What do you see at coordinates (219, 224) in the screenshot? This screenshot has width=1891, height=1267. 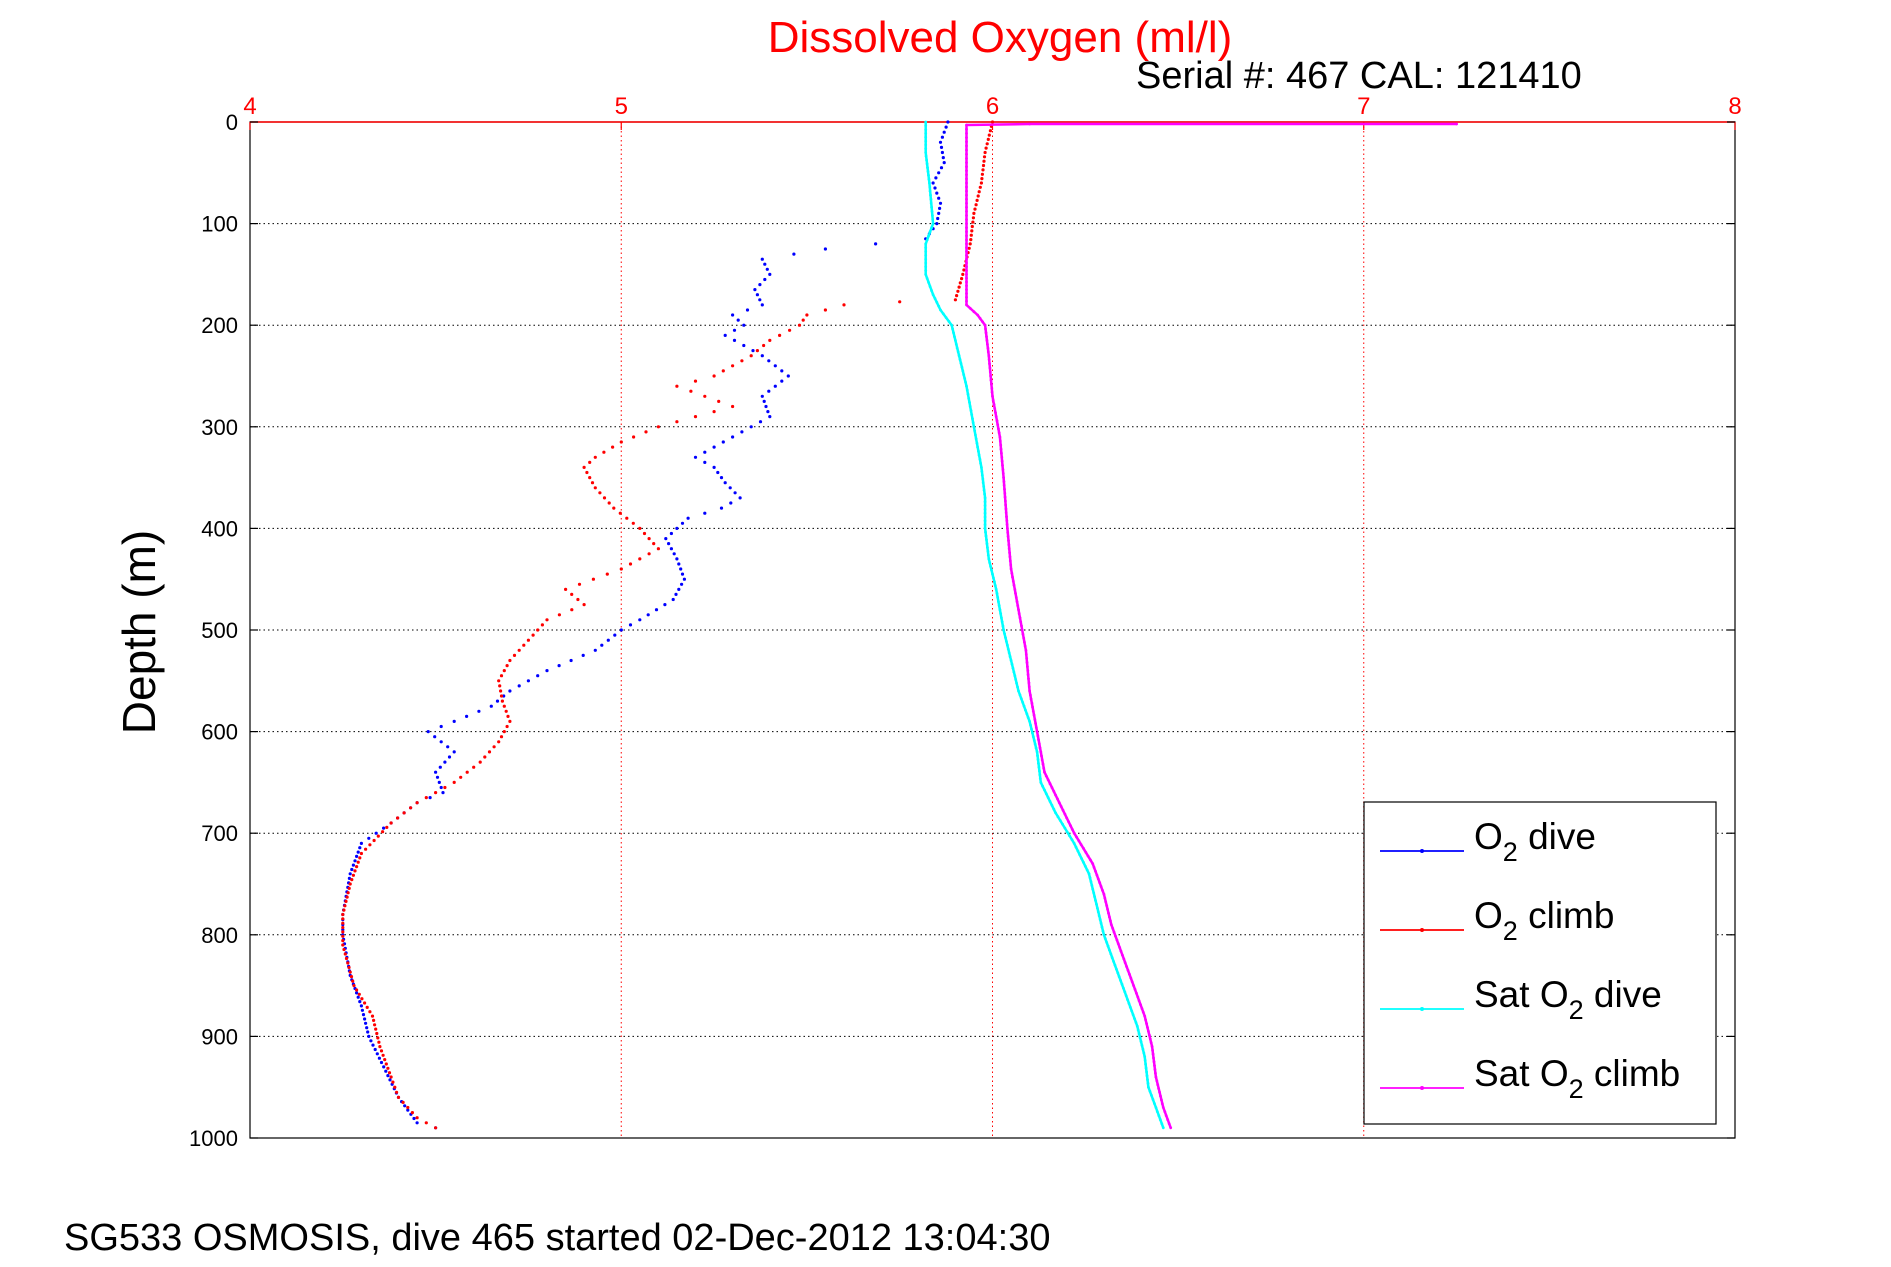 I see `y-tick-label: 100` at bounding box center [219, 224].